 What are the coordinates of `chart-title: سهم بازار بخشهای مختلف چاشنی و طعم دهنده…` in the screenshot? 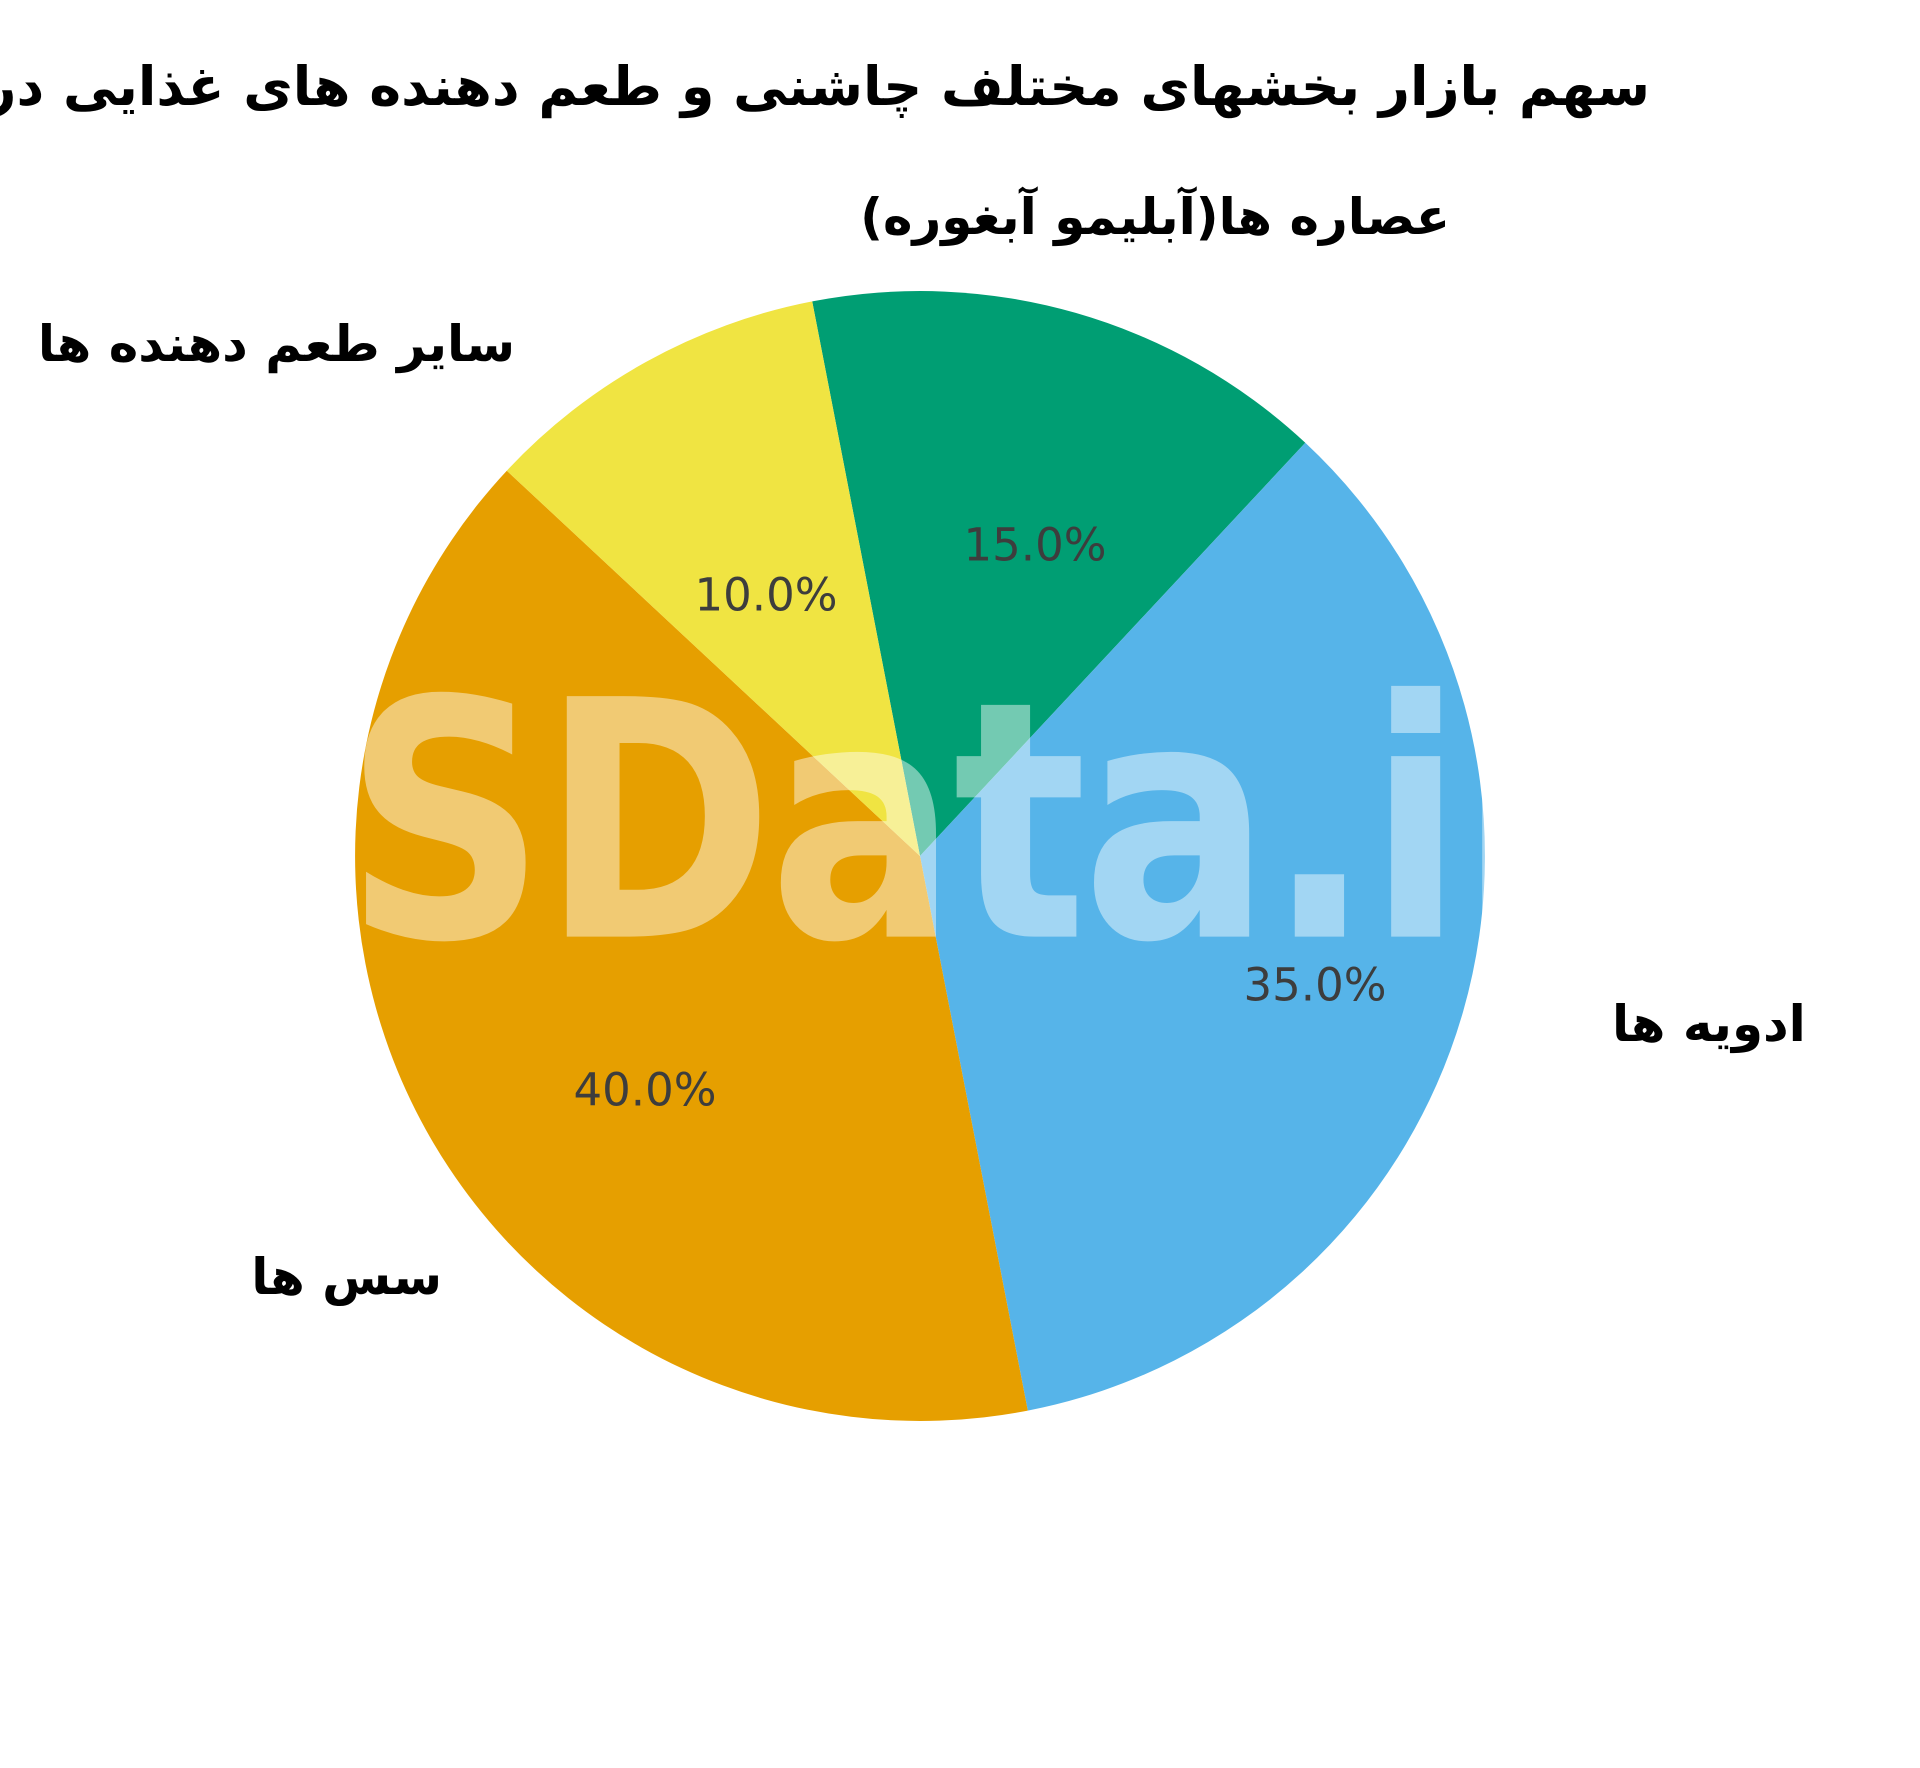 It's located at (825, 86).